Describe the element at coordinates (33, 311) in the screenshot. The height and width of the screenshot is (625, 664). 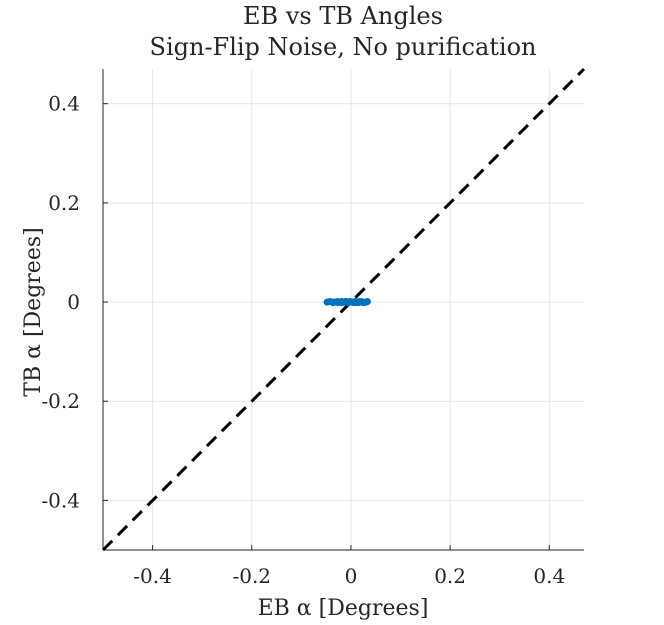
I see `y-axis-label: TB α [Degrees]` at that location.